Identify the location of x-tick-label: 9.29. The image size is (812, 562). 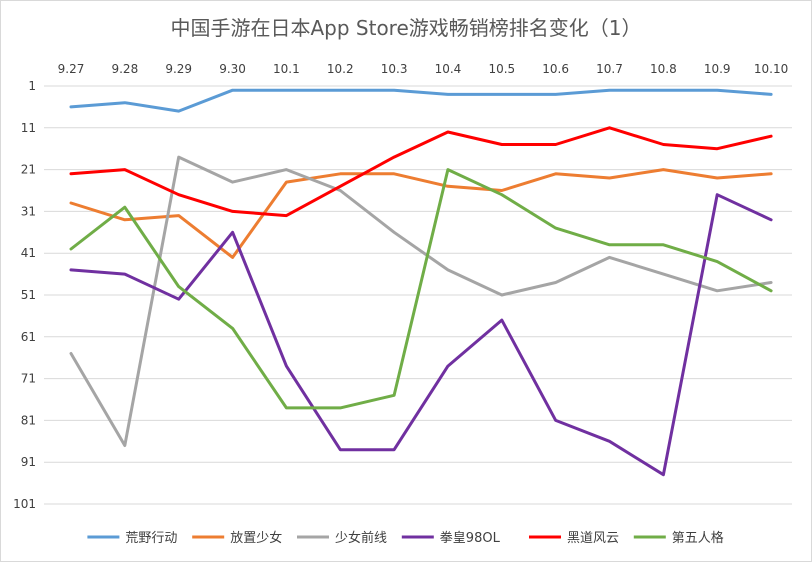
(178, 69).